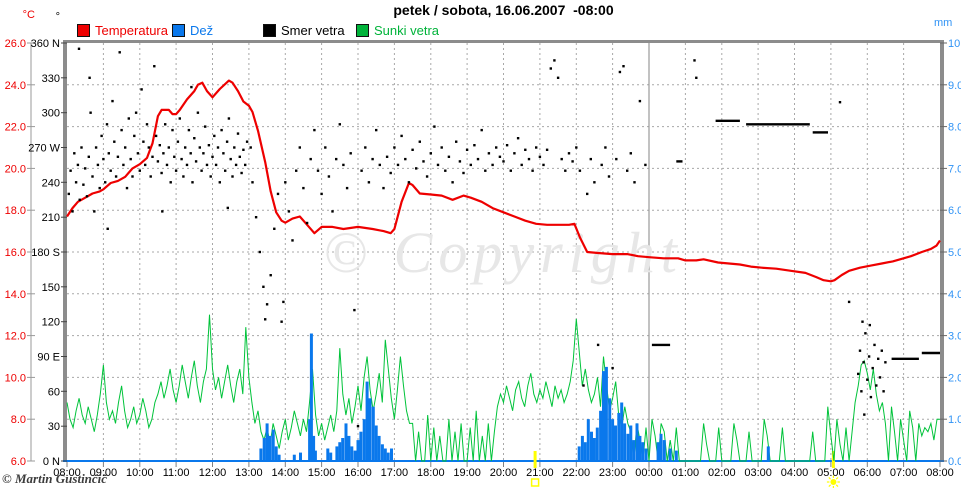  I want to click on legend: Temperatura Dež Smer vetra Sunki vetra, so click(480, 30).